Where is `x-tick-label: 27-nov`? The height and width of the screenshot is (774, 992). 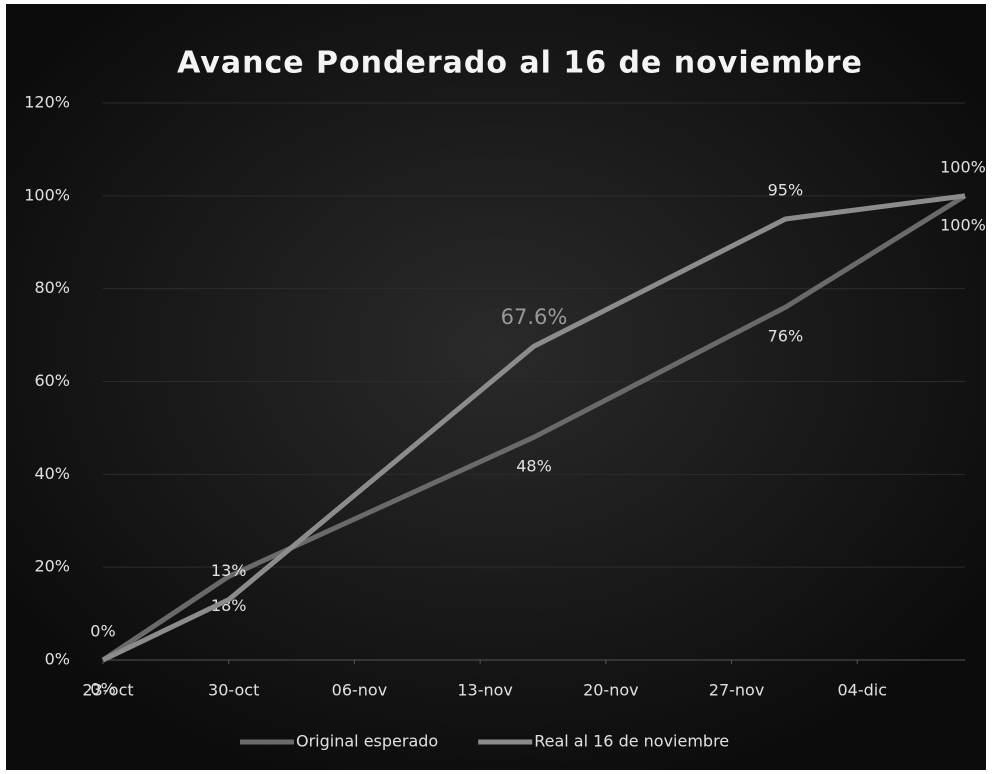
x-tick-label: 27-nov is located at coordinates (737, 690).